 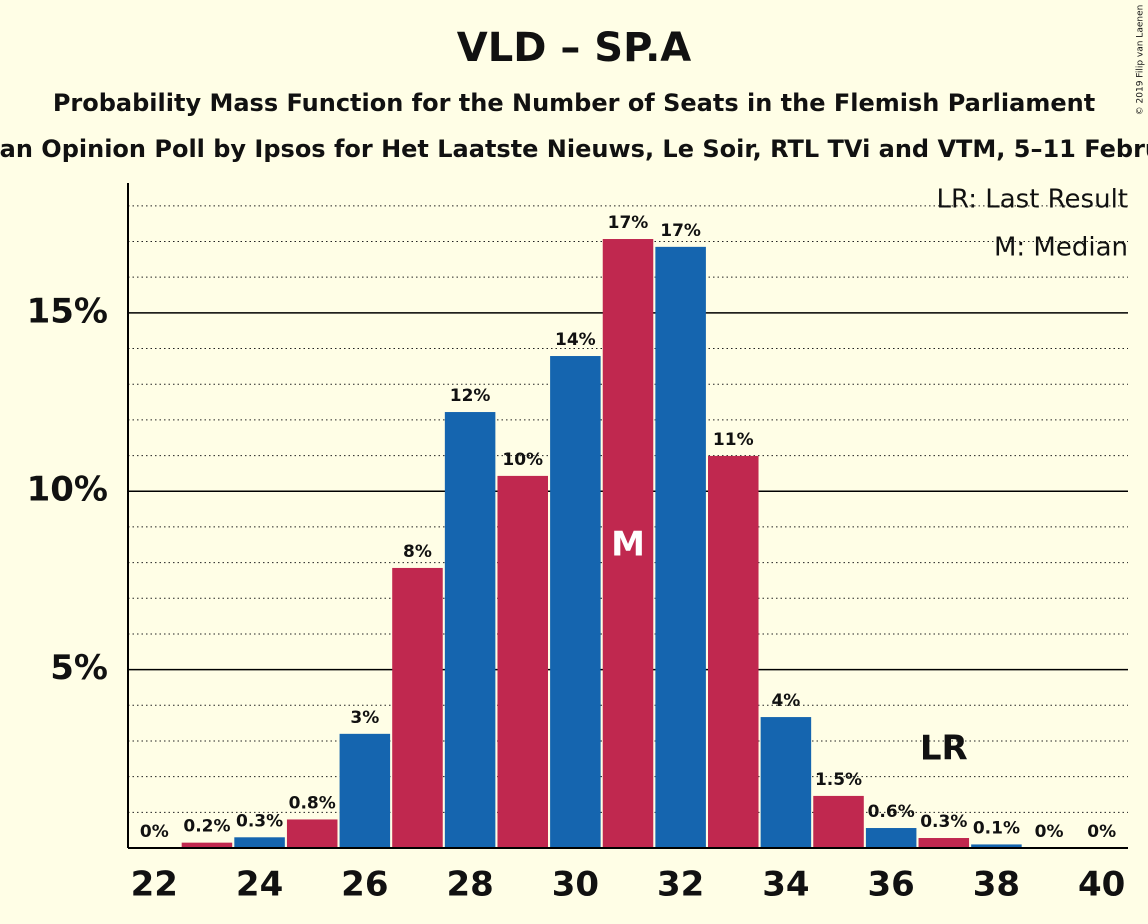 I want to click on value-label: 11%, so click(x=733, y=440).